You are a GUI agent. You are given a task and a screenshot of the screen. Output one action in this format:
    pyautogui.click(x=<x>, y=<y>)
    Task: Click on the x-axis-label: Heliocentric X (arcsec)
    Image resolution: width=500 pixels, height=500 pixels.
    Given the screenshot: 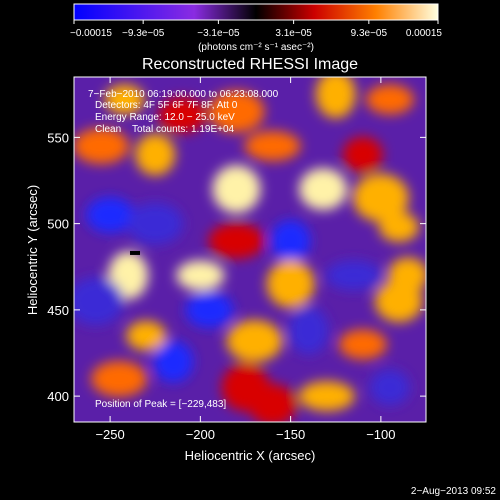 What is the action you would take?
    pyautogui.click(x=250, y=455)
    